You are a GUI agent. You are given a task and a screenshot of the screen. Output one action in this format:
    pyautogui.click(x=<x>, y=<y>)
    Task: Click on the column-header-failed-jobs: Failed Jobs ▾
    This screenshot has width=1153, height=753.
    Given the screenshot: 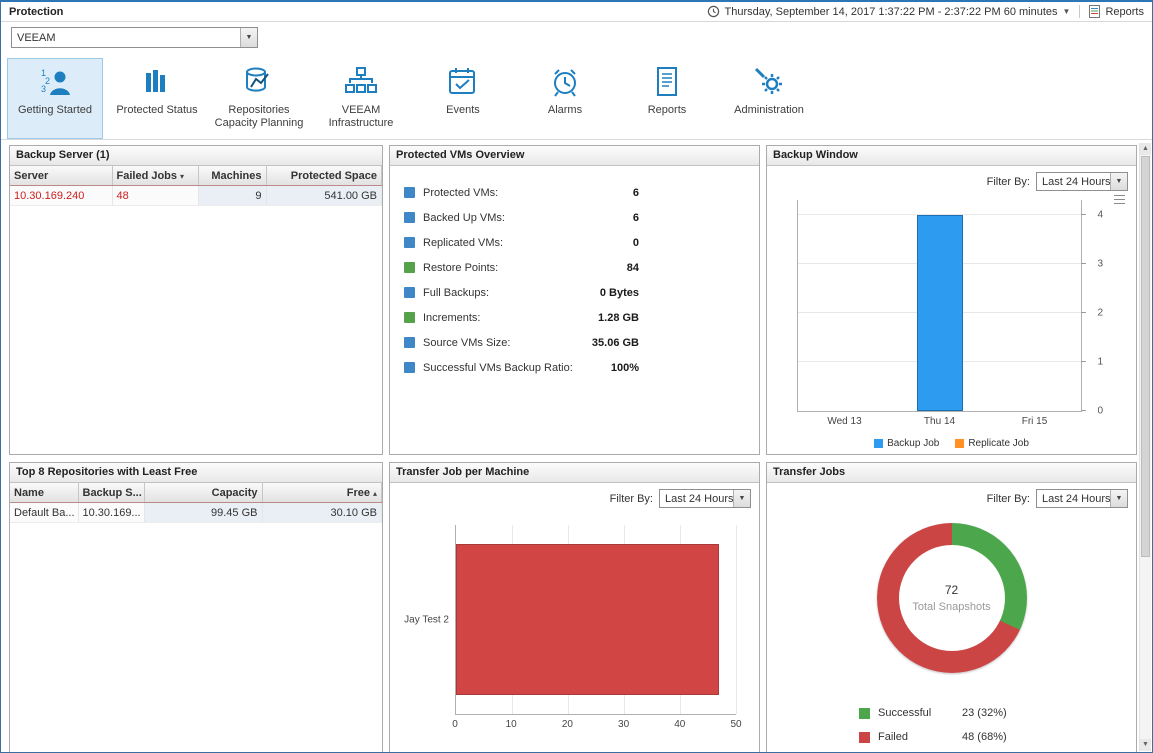 What is the action you would take?
    pyautogui.click(x=155, y=176)
    